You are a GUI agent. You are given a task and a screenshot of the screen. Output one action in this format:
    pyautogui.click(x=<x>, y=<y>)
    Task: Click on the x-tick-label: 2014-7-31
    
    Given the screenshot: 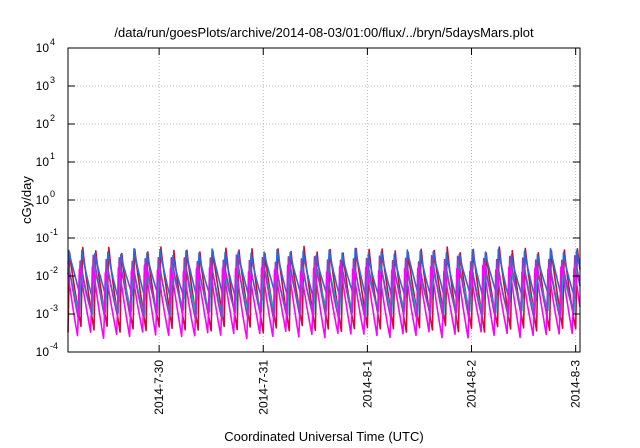 What is the action you would take?
    pyautogui.click(x=263, y=387)
    